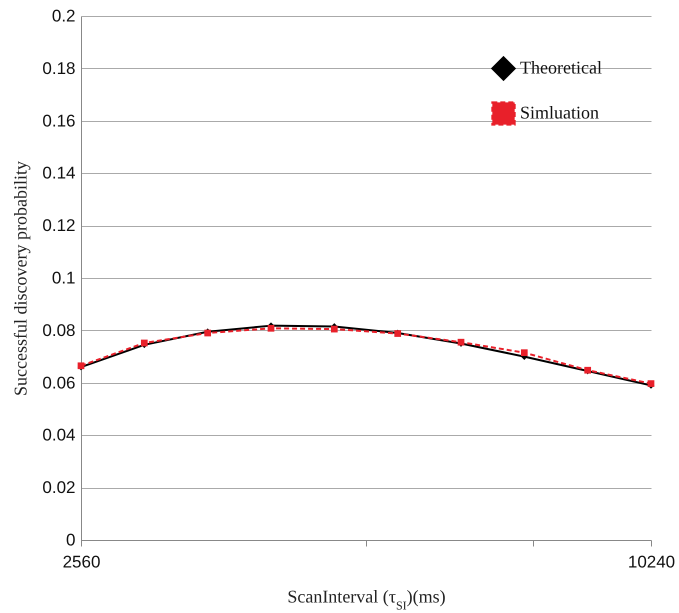  I want to click on x-tick-label: 10240, so click(652, 562).